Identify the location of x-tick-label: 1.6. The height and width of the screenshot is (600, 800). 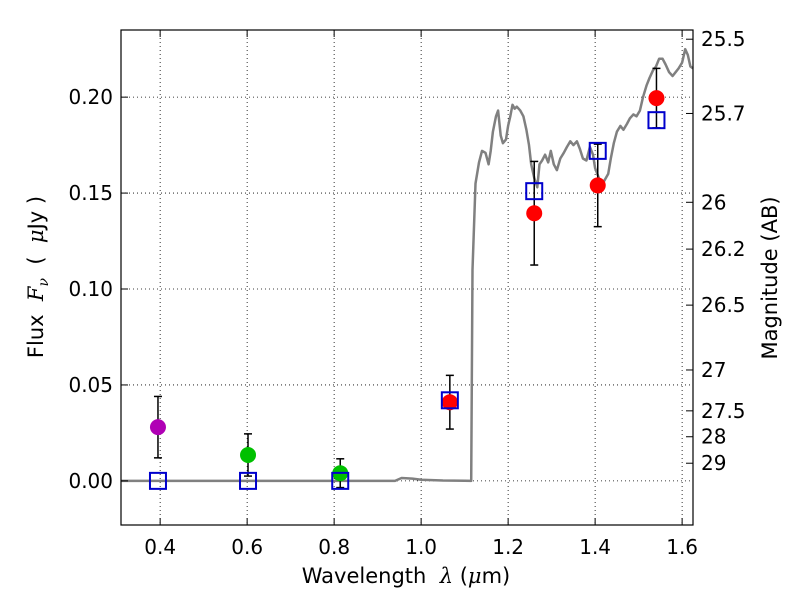
(682, 547).